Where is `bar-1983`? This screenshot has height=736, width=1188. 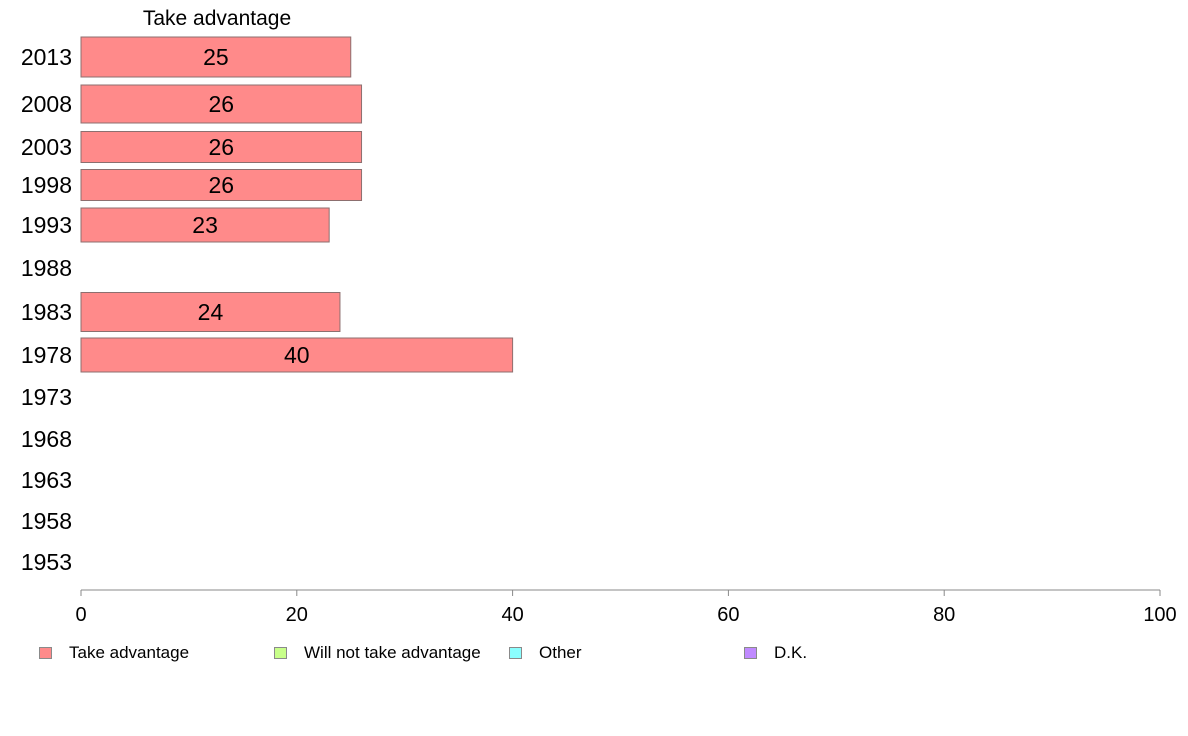 bar-1983 is located at coordinates (210, 312).